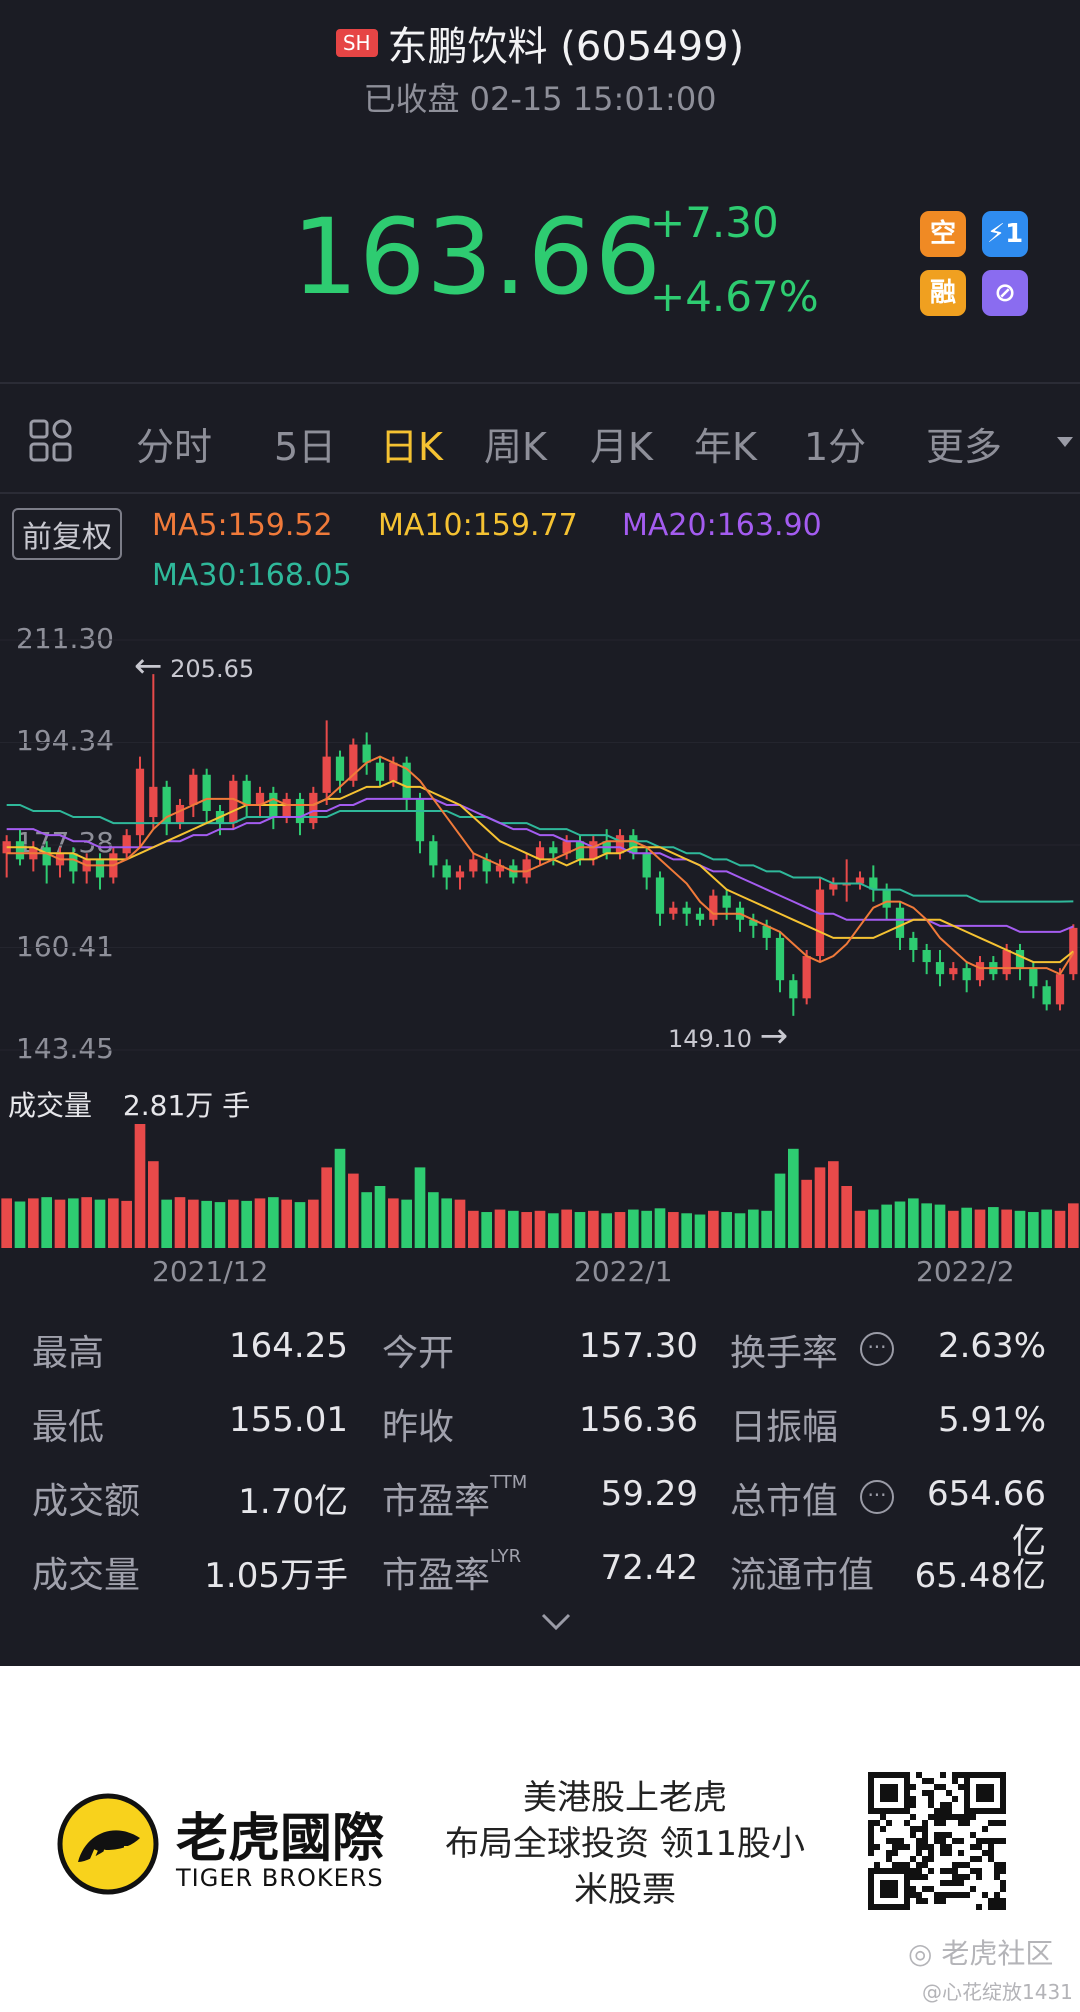 The image size is (1080, 2012). What do you see at coordinates (986, 1518) in the screenshot?
I see `stat-value: 654.66亿` at bounding box center [986, 1518].